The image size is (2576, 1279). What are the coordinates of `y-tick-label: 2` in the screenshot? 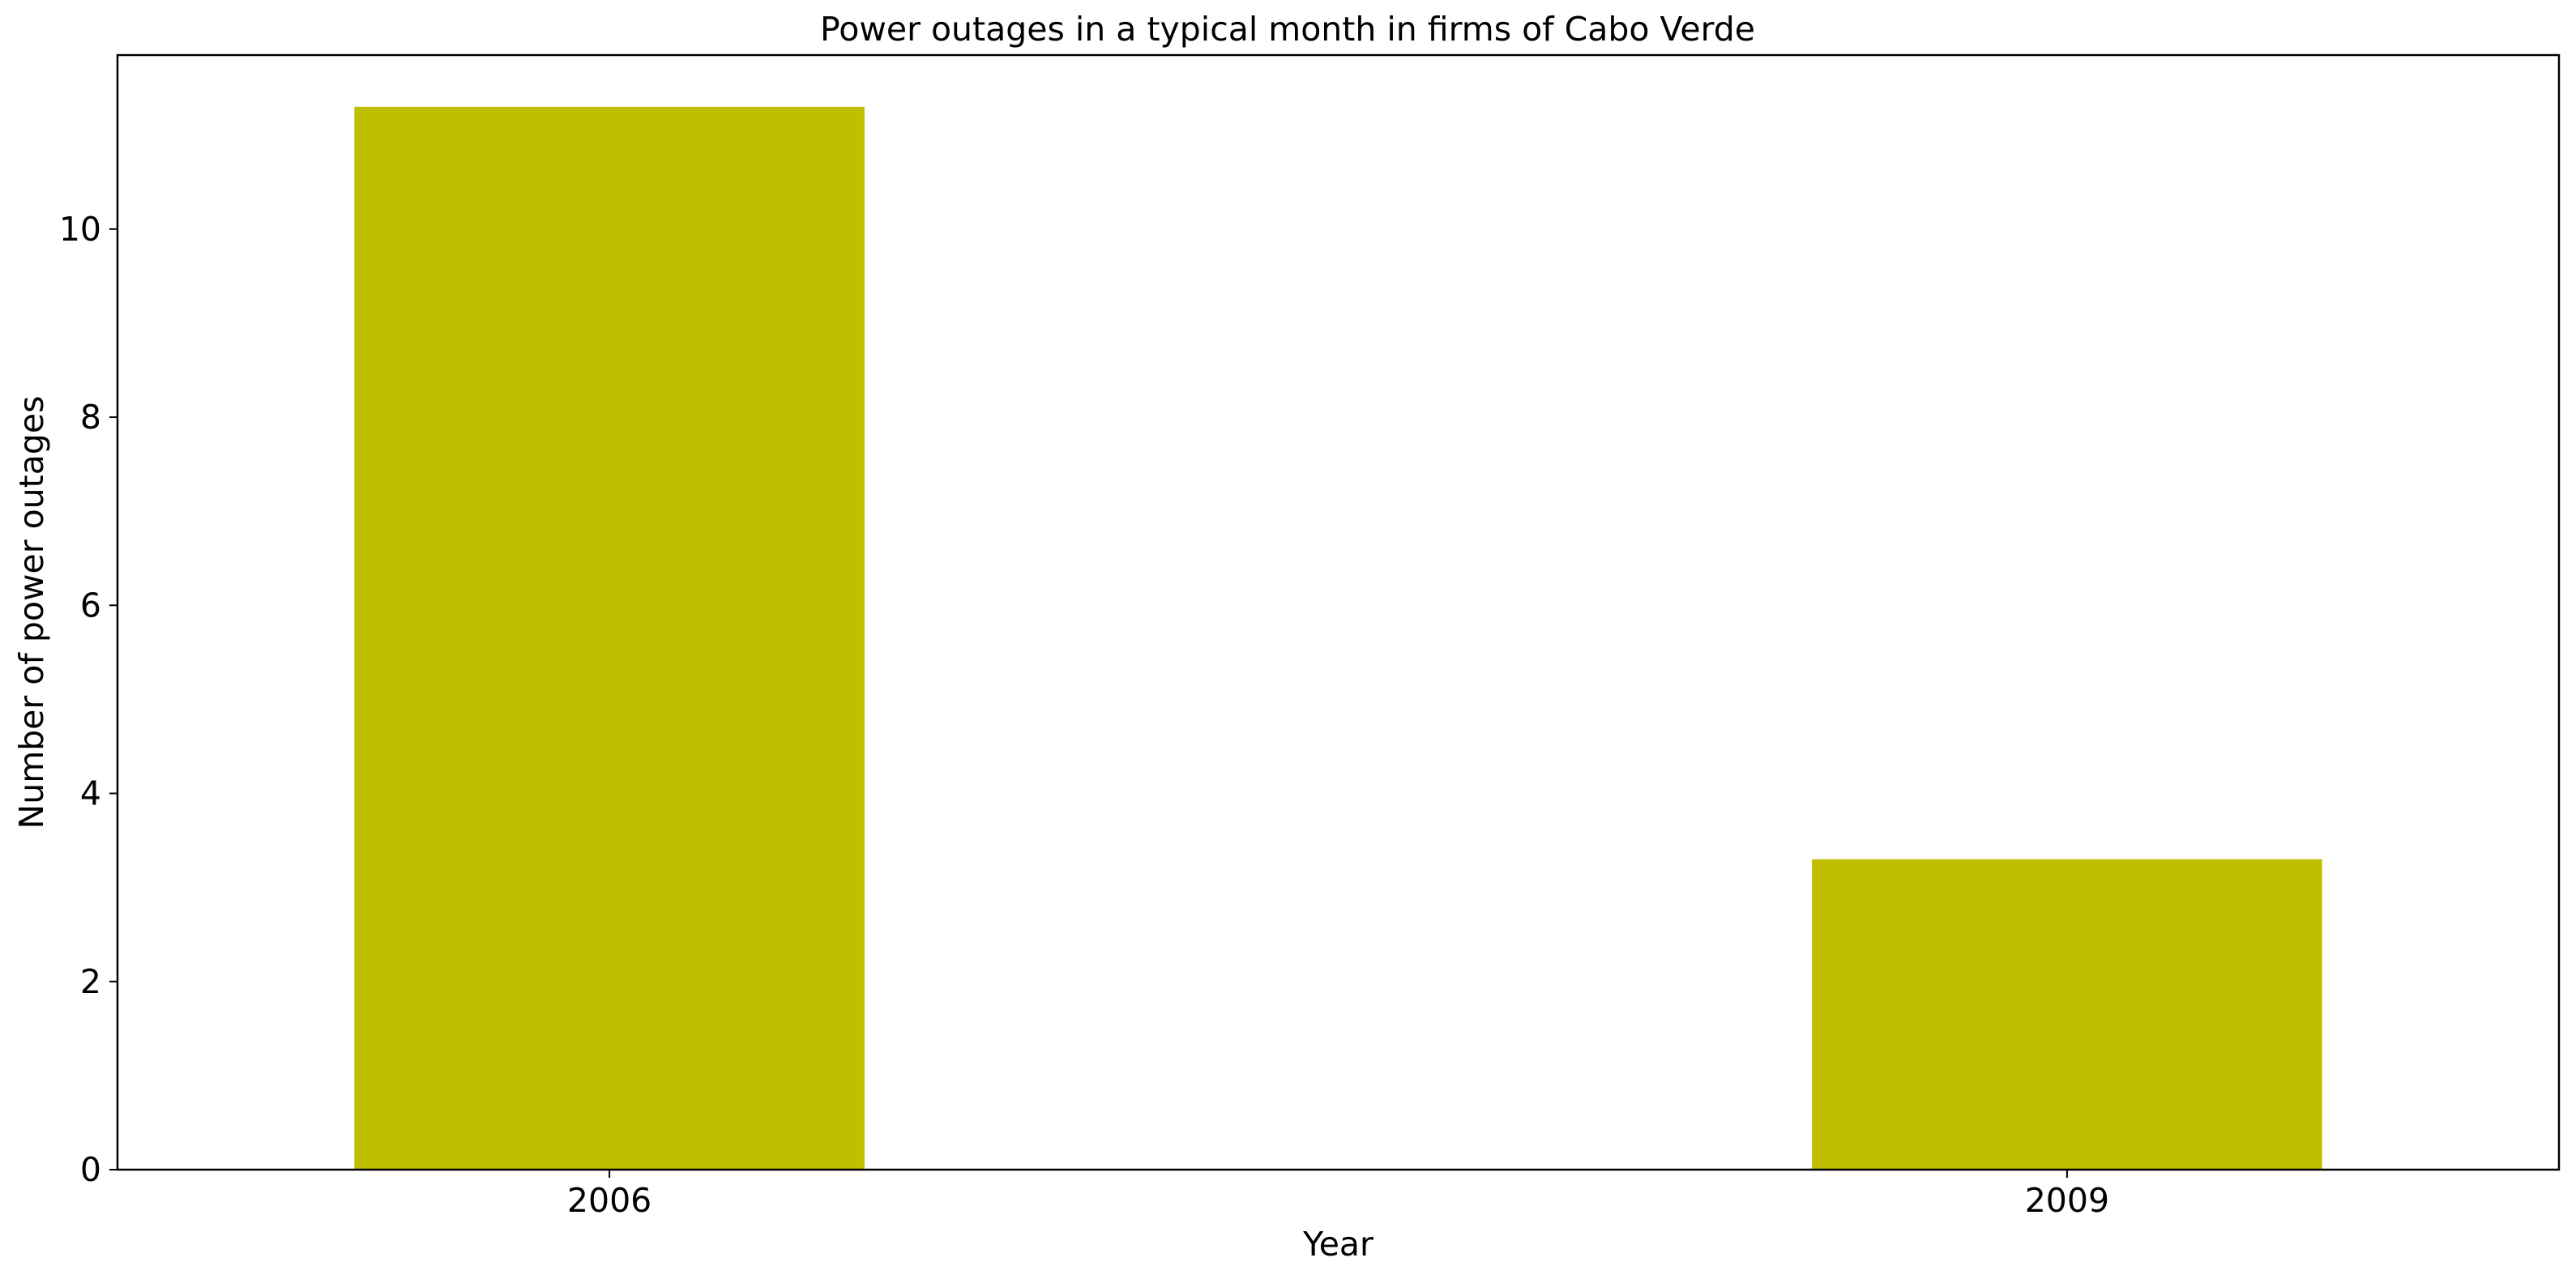 It's located at (90, 981).